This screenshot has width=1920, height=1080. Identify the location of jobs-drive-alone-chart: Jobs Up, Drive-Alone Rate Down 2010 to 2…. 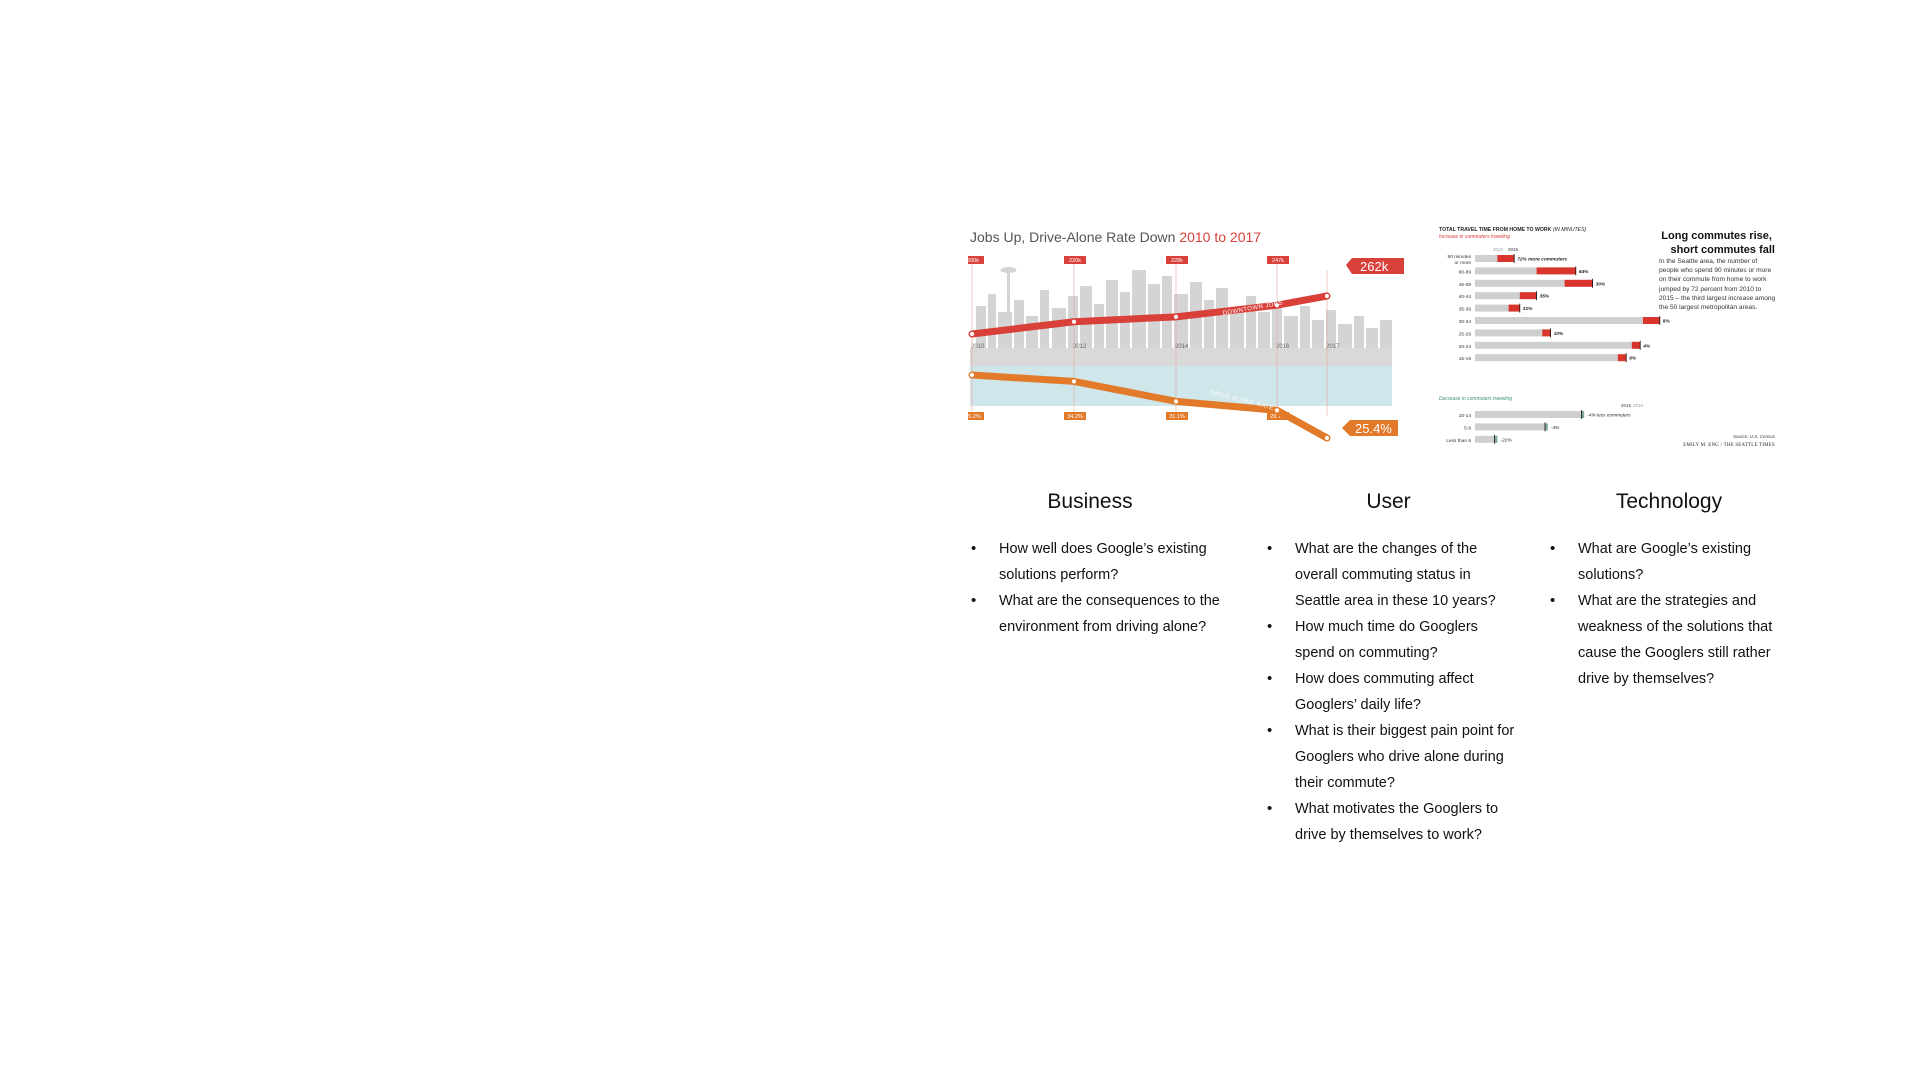
(1186, 335).